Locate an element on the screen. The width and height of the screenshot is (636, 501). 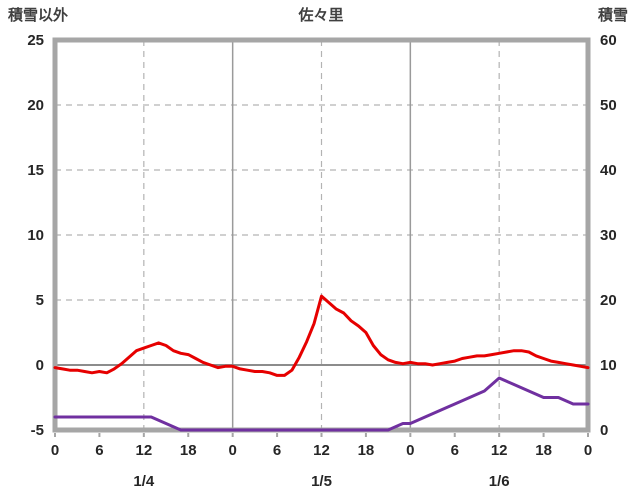
y-tick-label-right: 50 is located at coordinates (608, 105).